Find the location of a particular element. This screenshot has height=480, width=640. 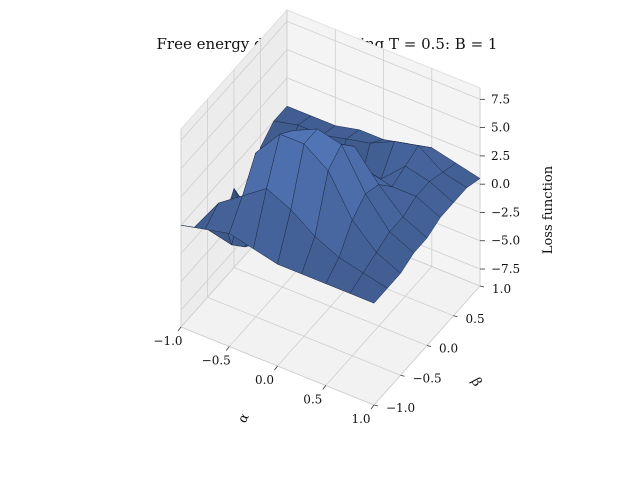

y-tick-label: 0.0 is located at coordinates (448, 349).